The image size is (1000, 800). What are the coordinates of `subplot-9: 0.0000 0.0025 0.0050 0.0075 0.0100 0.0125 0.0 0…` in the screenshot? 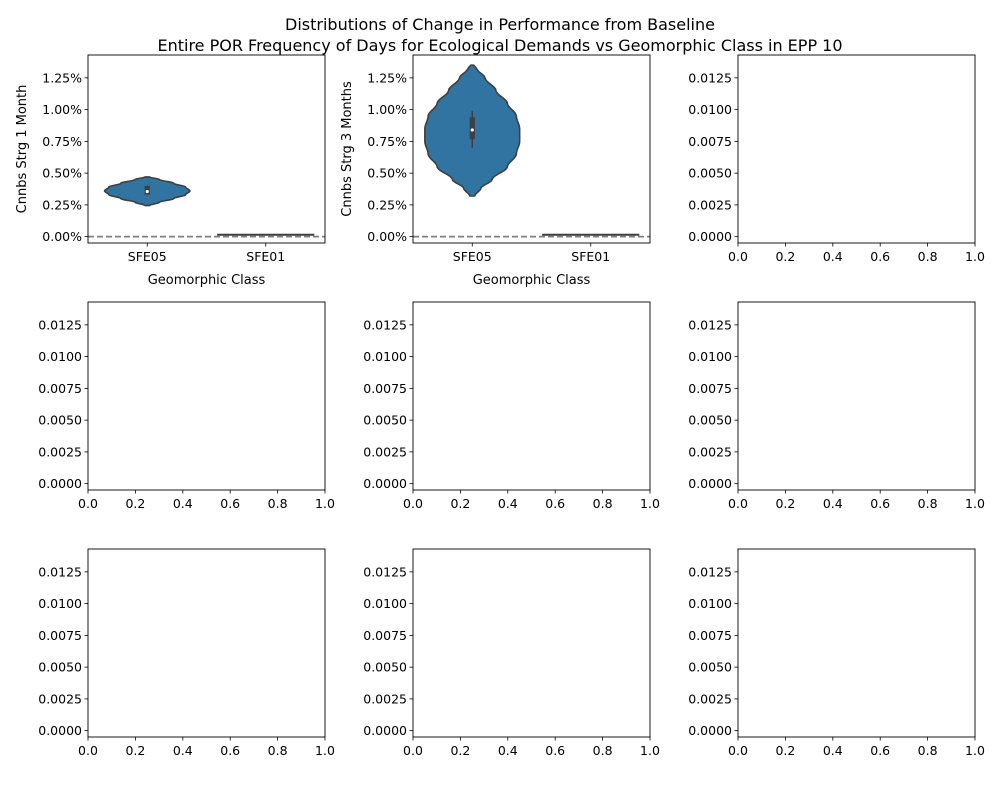 It's located at (836, 653).